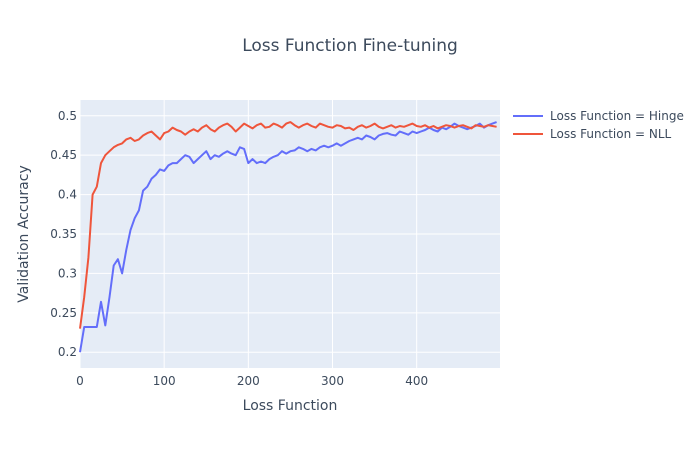  Describe the element at coordinates (598, 125) in the screenshot. I see `legend: Loss Function = Hinge Loss Function = NLL` at that location.